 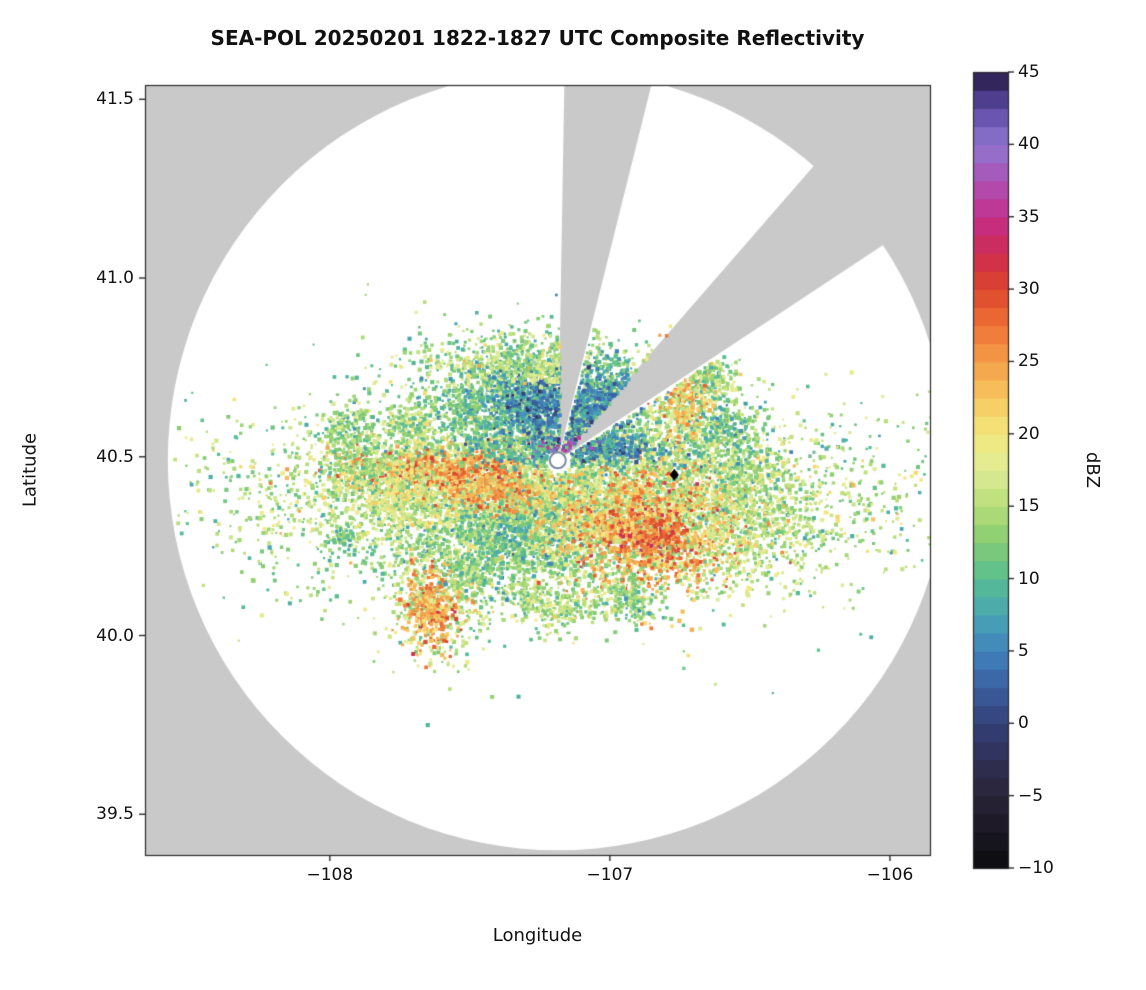 What do you see at coordinates (1029, 578) in the screenshot?
I see `colorbar-tick-label: 10` at bounding box center [1029, 578].